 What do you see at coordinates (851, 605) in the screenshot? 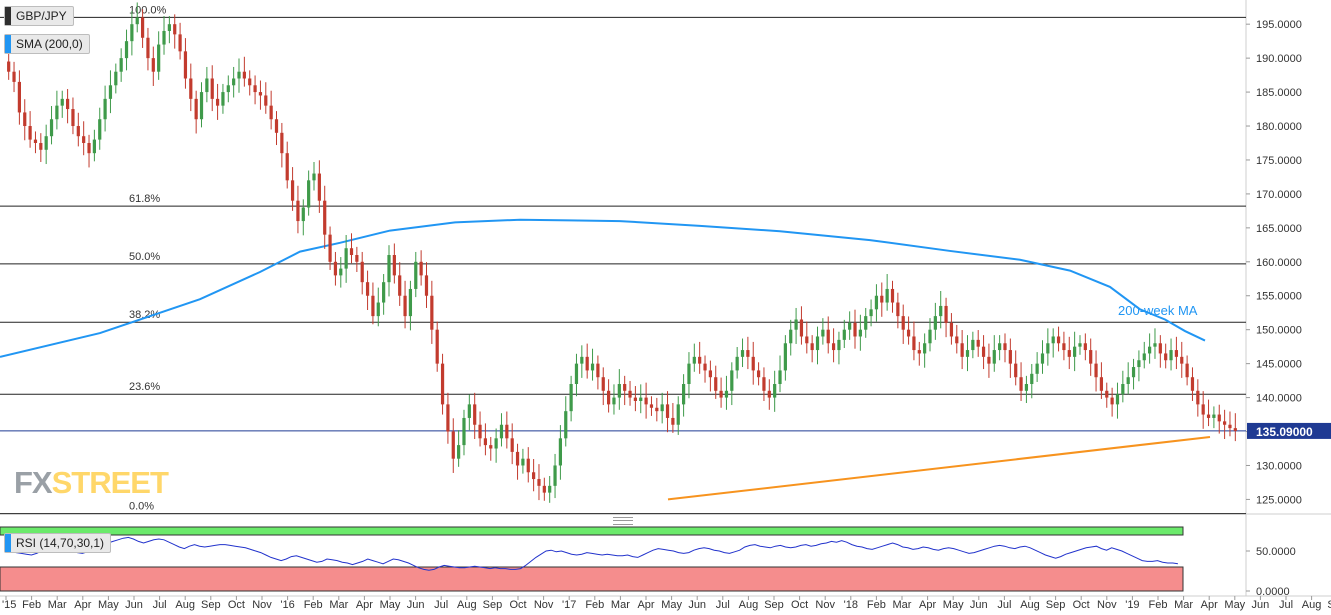
I see `time-tick-label: '18` at bounding box center [851, 605].